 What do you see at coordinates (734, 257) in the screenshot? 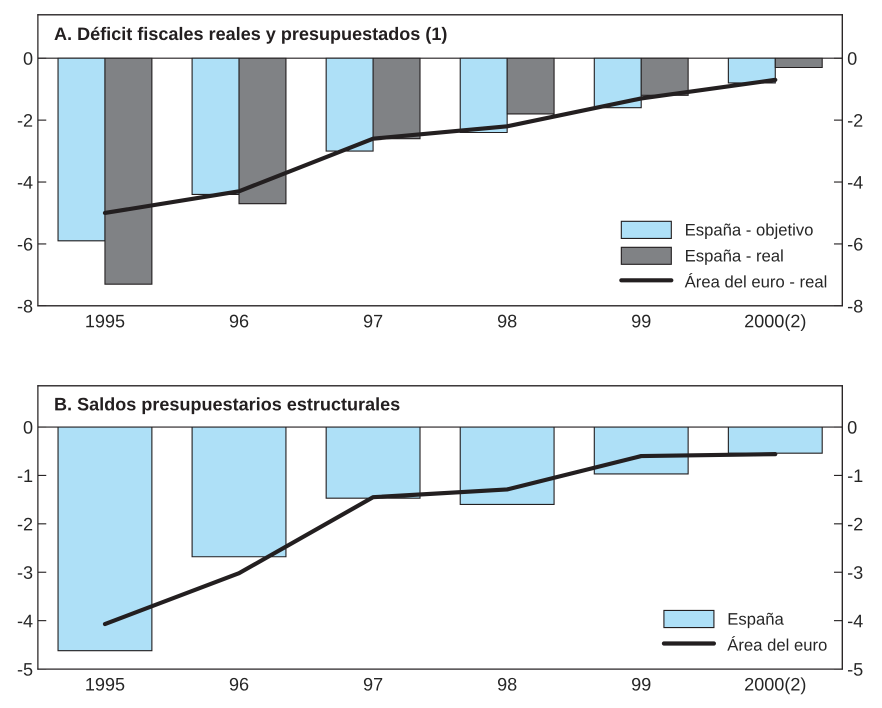
I see `legend-label: España - real` at bounding box center [734, 257].